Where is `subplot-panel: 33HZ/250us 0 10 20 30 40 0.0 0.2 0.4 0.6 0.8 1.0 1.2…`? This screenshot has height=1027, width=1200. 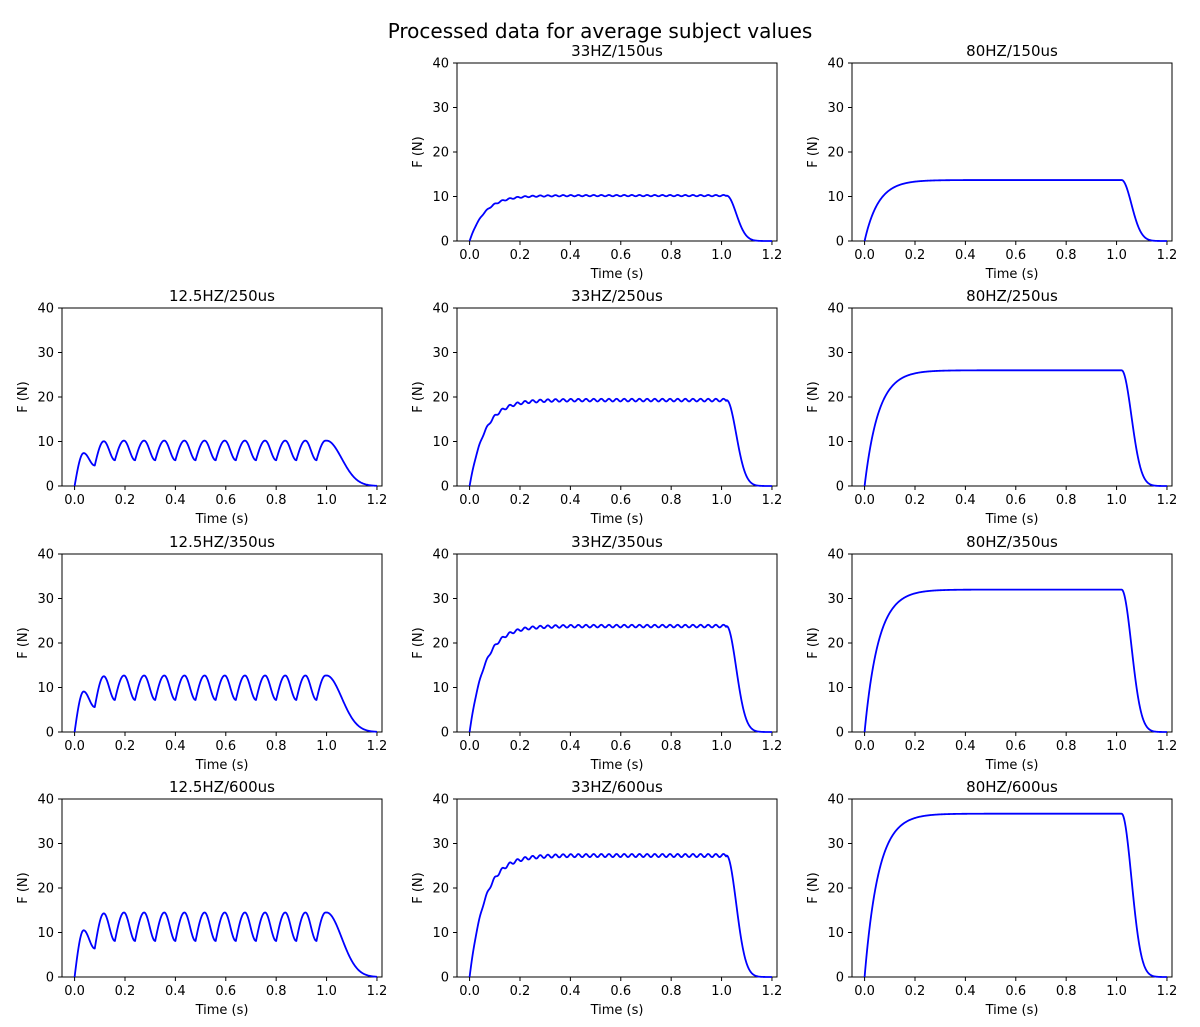
subplot-panel: 33HZ/250us 0 10 20 30 40 0.0 0.2 0.4 0.6 0.8 1.0 1.2… is located at coordinates (596, 407).